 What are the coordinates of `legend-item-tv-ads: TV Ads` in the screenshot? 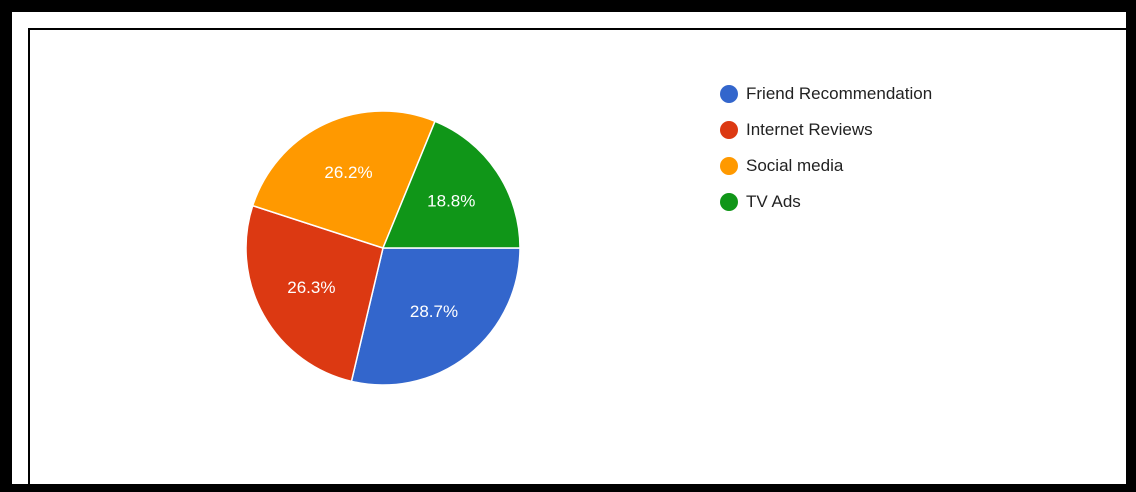 It's located at (826, 202).